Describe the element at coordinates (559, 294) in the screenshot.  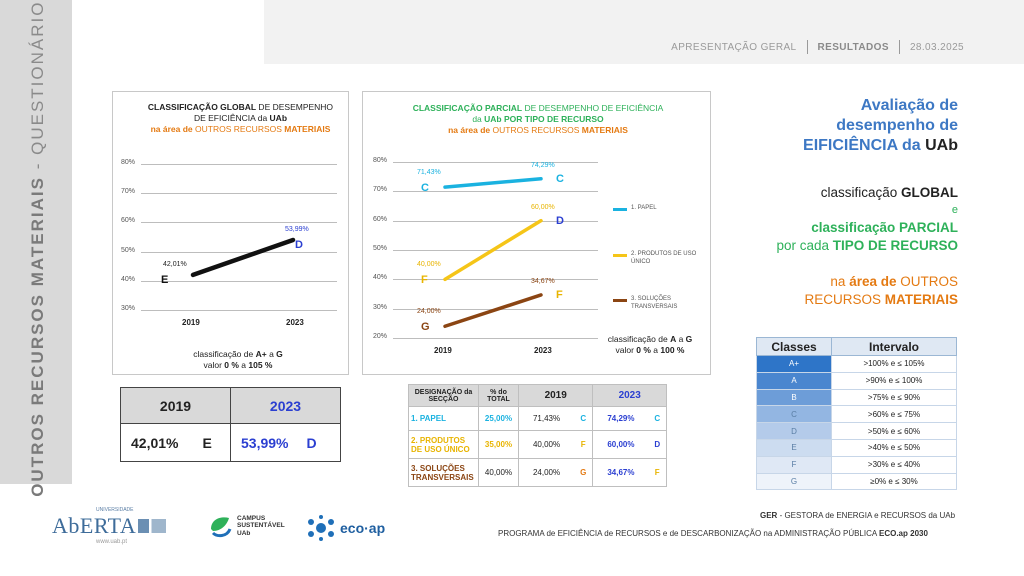
I see `class-label: F` at that location.